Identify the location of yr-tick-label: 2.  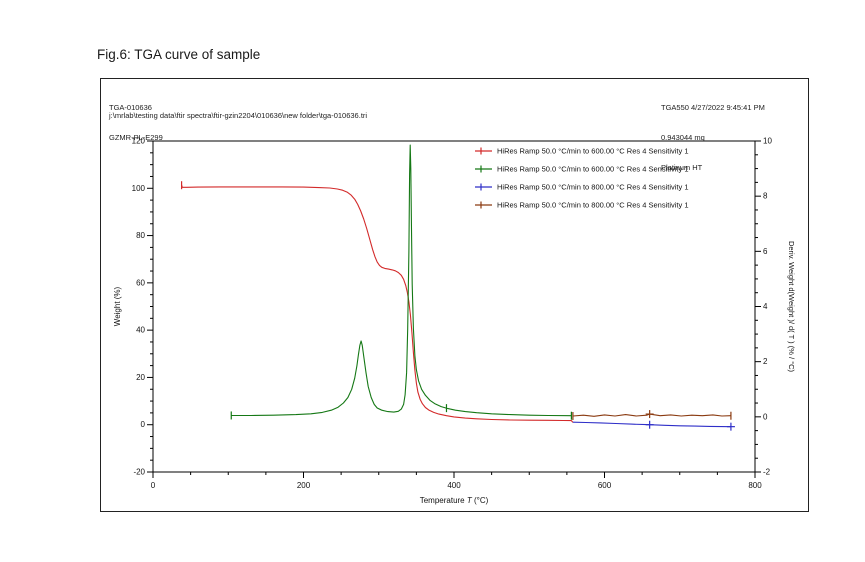
(765, 361).